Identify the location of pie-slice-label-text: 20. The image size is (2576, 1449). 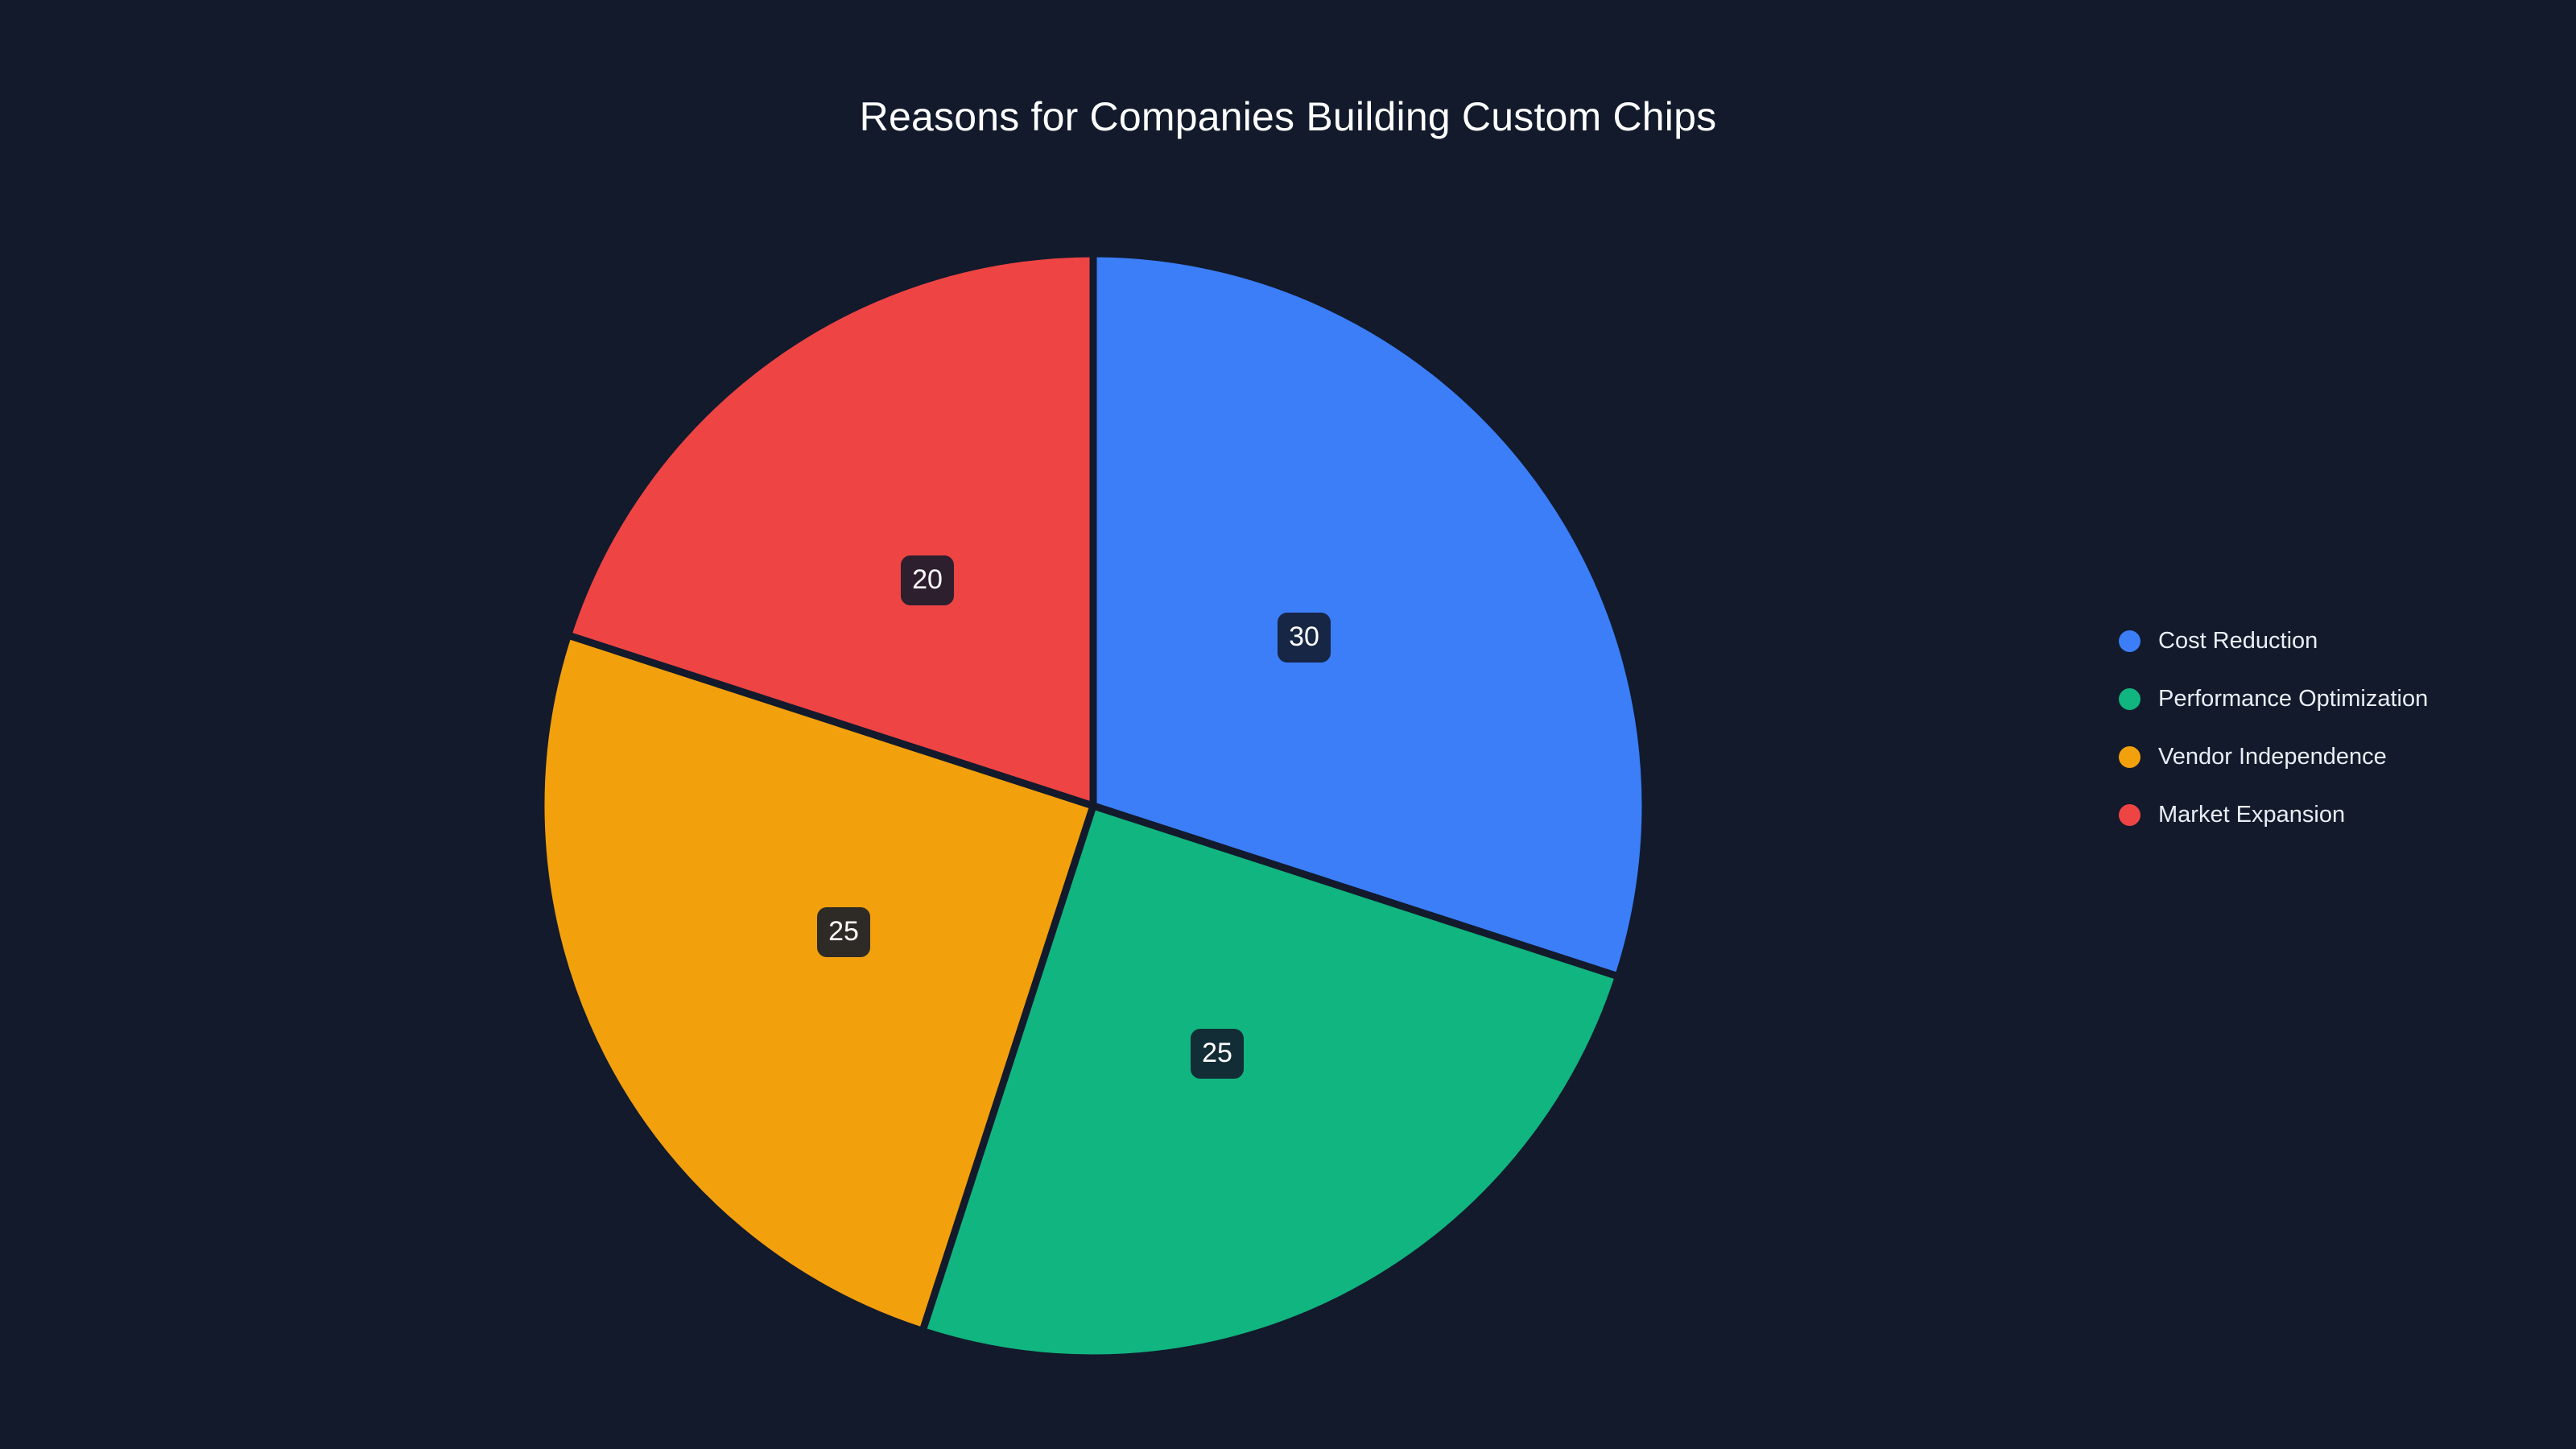
(927, 579).